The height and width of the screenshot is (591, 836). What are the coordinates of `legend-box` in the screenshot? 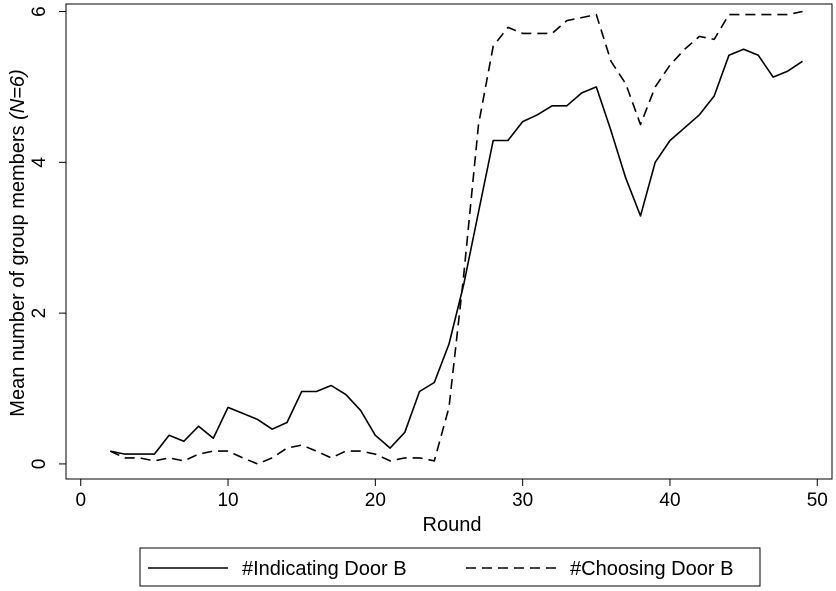 It's located at (450, 567).